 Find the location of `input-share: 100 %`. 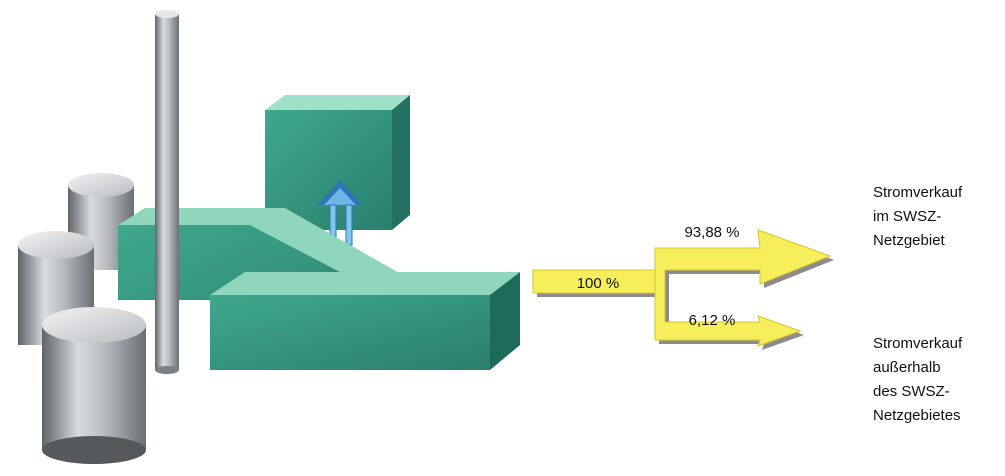

input-share: 100 % is located at coordinates (598, 283).